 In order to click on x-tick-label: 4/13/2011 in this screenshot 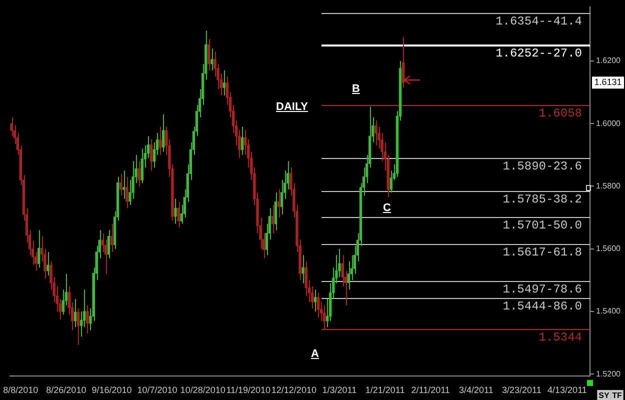, I will do `click(567, 389)`.